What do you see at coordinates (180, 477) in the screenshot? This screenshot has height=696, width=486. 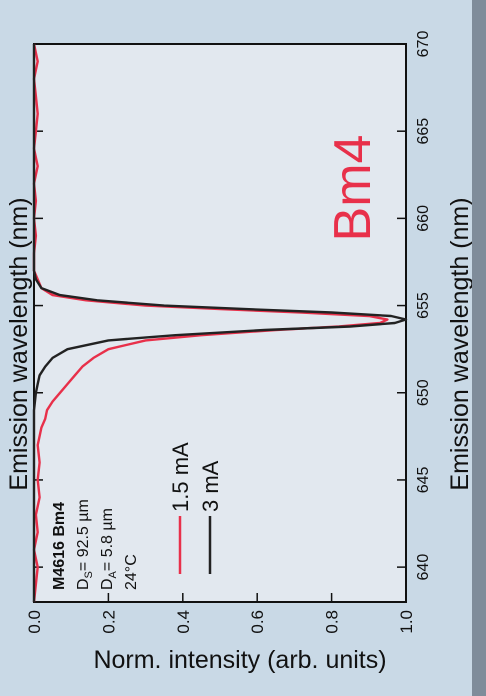 I see `legend-label-1: 1.5 mA` at bounding box center [180, 477].